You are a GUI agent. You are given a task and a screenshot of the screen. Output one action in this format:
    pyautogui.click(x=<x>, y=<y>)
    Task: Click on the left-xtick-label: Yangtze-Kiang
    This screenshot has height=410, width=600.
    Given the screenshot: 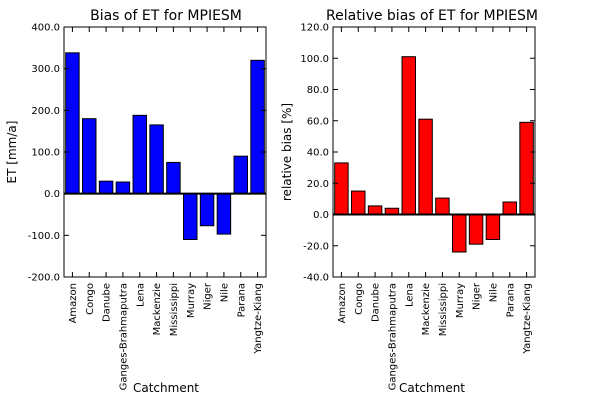 What is the action you would take?
    pyautogui.click(x=258, y=319)
    